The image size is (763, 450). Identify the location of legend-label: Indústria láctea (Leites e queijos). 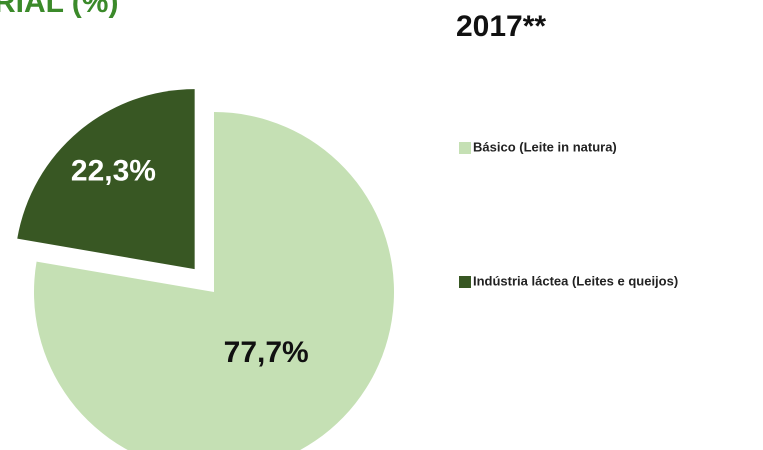
(575, 280).